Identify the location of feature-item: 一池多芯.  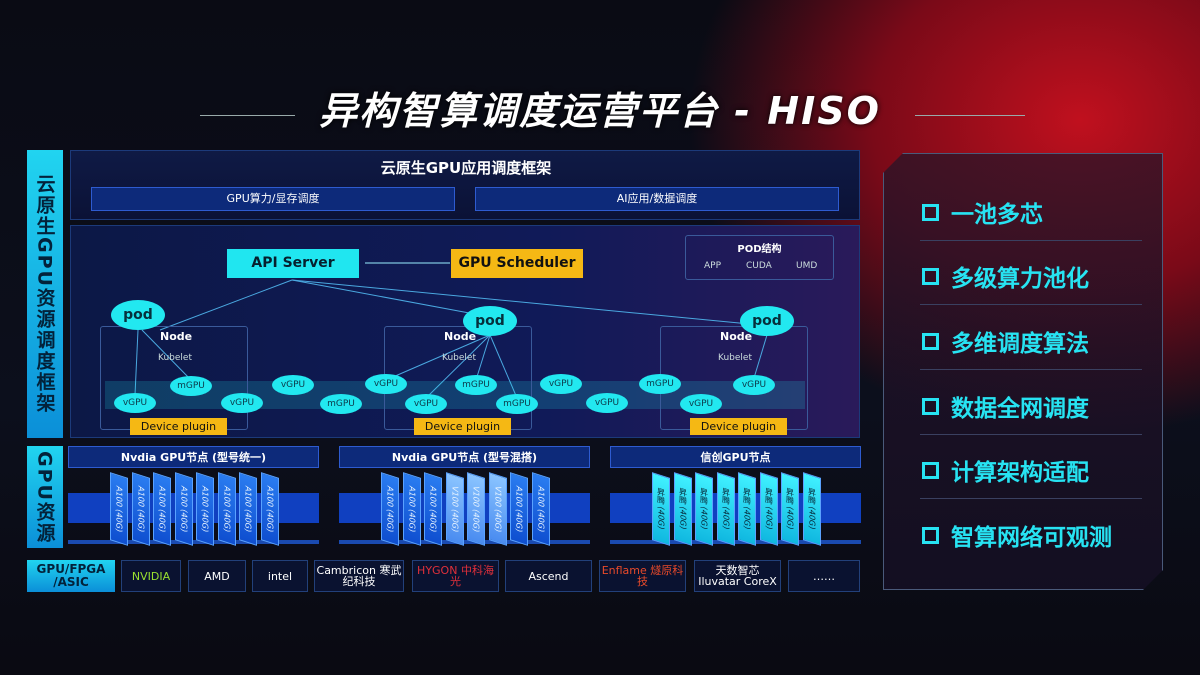
(982, 212).